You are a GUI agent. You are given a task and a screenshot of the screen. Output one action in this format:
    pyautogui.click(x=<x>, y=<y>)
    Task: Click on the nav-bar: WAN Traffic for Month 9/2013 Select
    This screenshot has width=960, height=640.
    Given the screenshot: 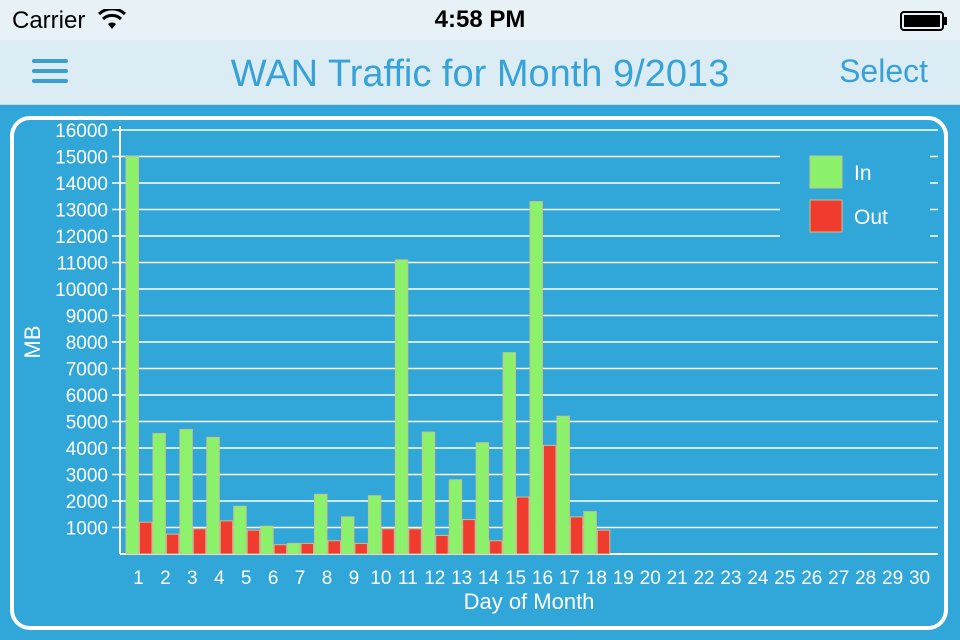 What is the action you would take?
    pyautogui.click(x=480, y=72)
    